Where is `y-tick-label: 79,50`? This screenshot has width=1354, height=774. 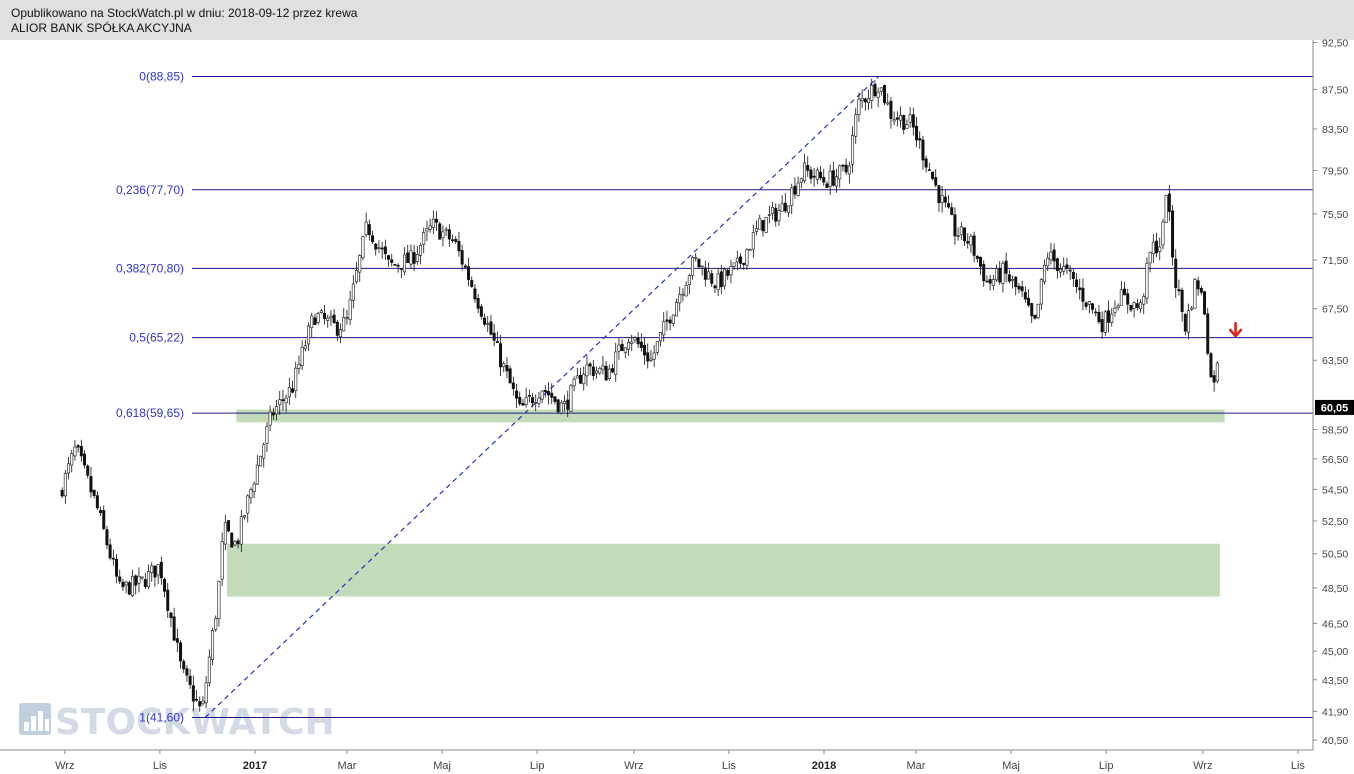 y-tick-label: 79,50 is located at coordinates (1335, 171).